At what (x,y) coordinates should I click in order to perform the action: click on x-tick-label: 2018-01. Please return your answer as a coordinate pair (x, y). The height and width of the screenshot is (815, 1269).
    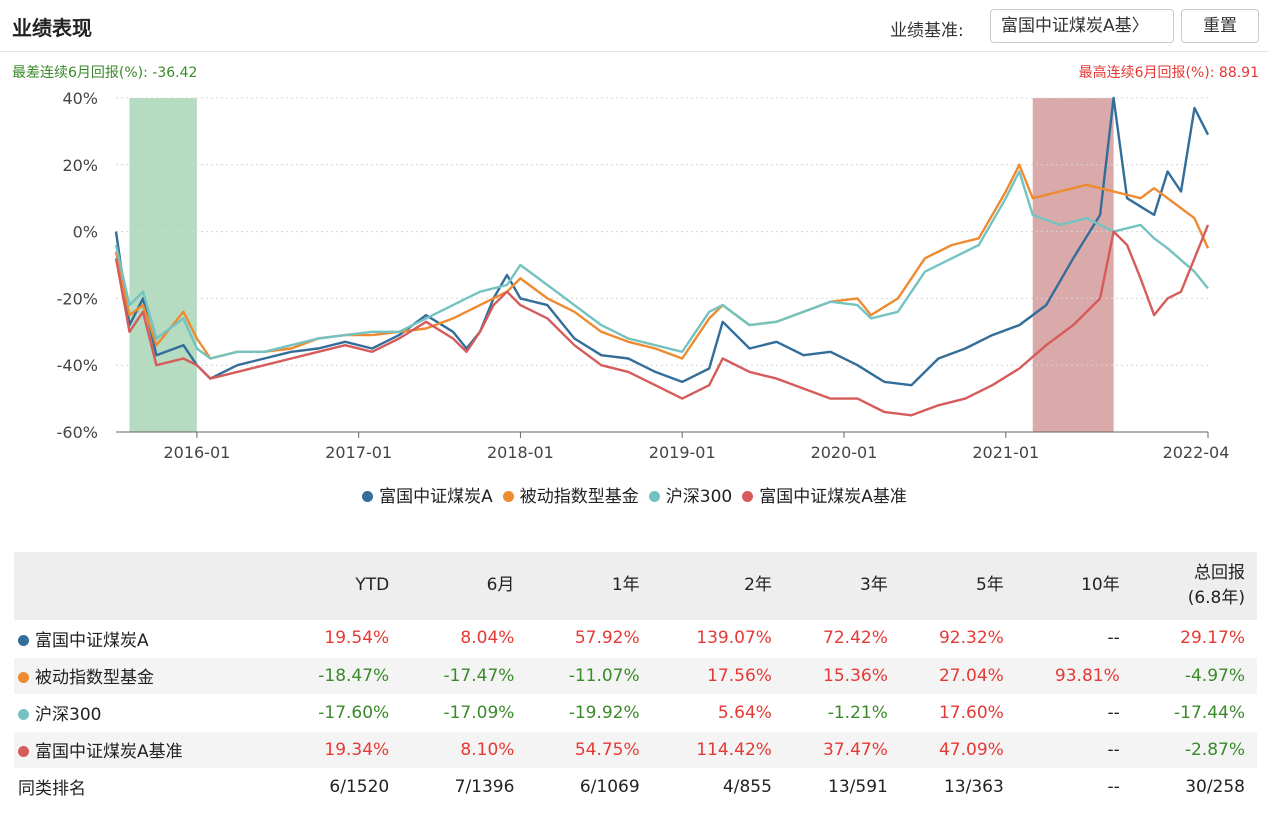
    Looking at the image, I should click on (520, 452).